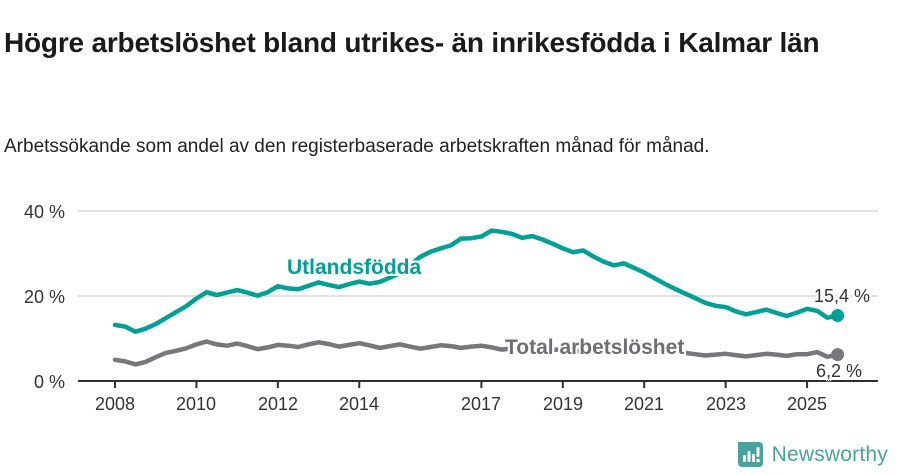 The width and height of the screenshot is (900, 474). What do you see at coordinates (839, 371) in the screenshot?
I see `end-value-total-arbetsloshet: 6,2 %` at bounding box center [839, 371].